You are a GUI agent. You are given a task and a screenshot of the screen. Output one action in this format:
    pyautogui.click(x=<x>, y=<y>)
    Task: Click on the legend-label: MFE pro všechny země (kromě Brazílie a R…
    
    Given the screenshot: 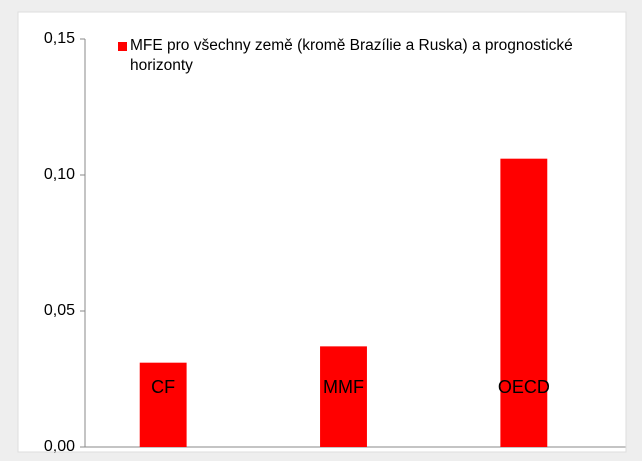 What is the action you would take?
    pyautogui.click(x=351, y=55)
    